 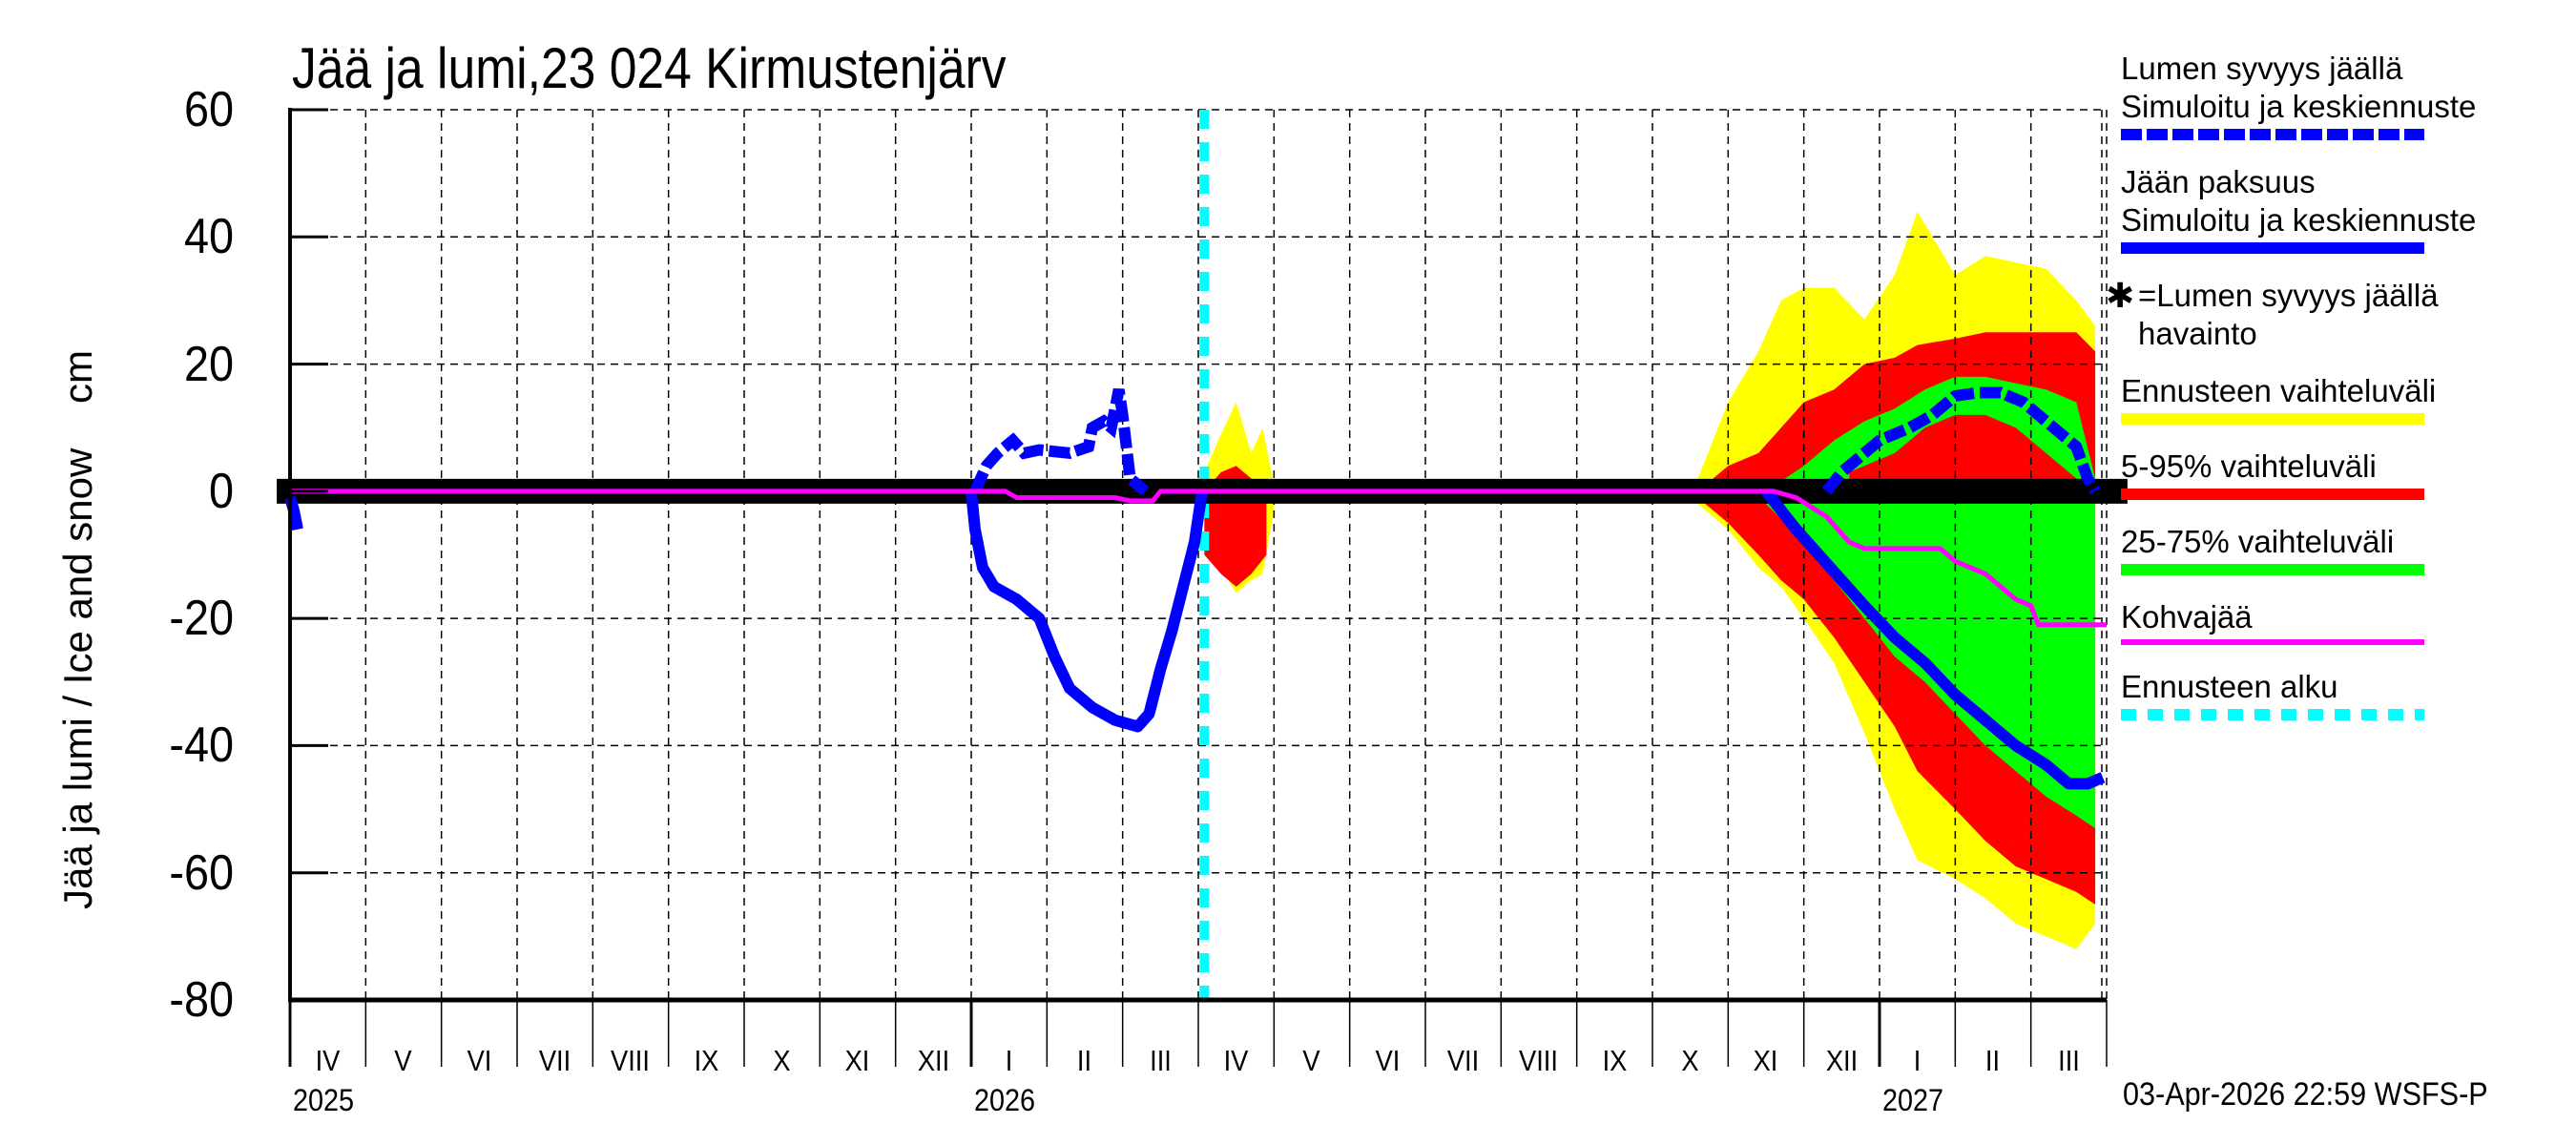 What do you see at coordinates (2279, 391) in the screenshot?
I see `legend-label: Ennusteen vaihteluväli` at bounding box center [2279, 391].